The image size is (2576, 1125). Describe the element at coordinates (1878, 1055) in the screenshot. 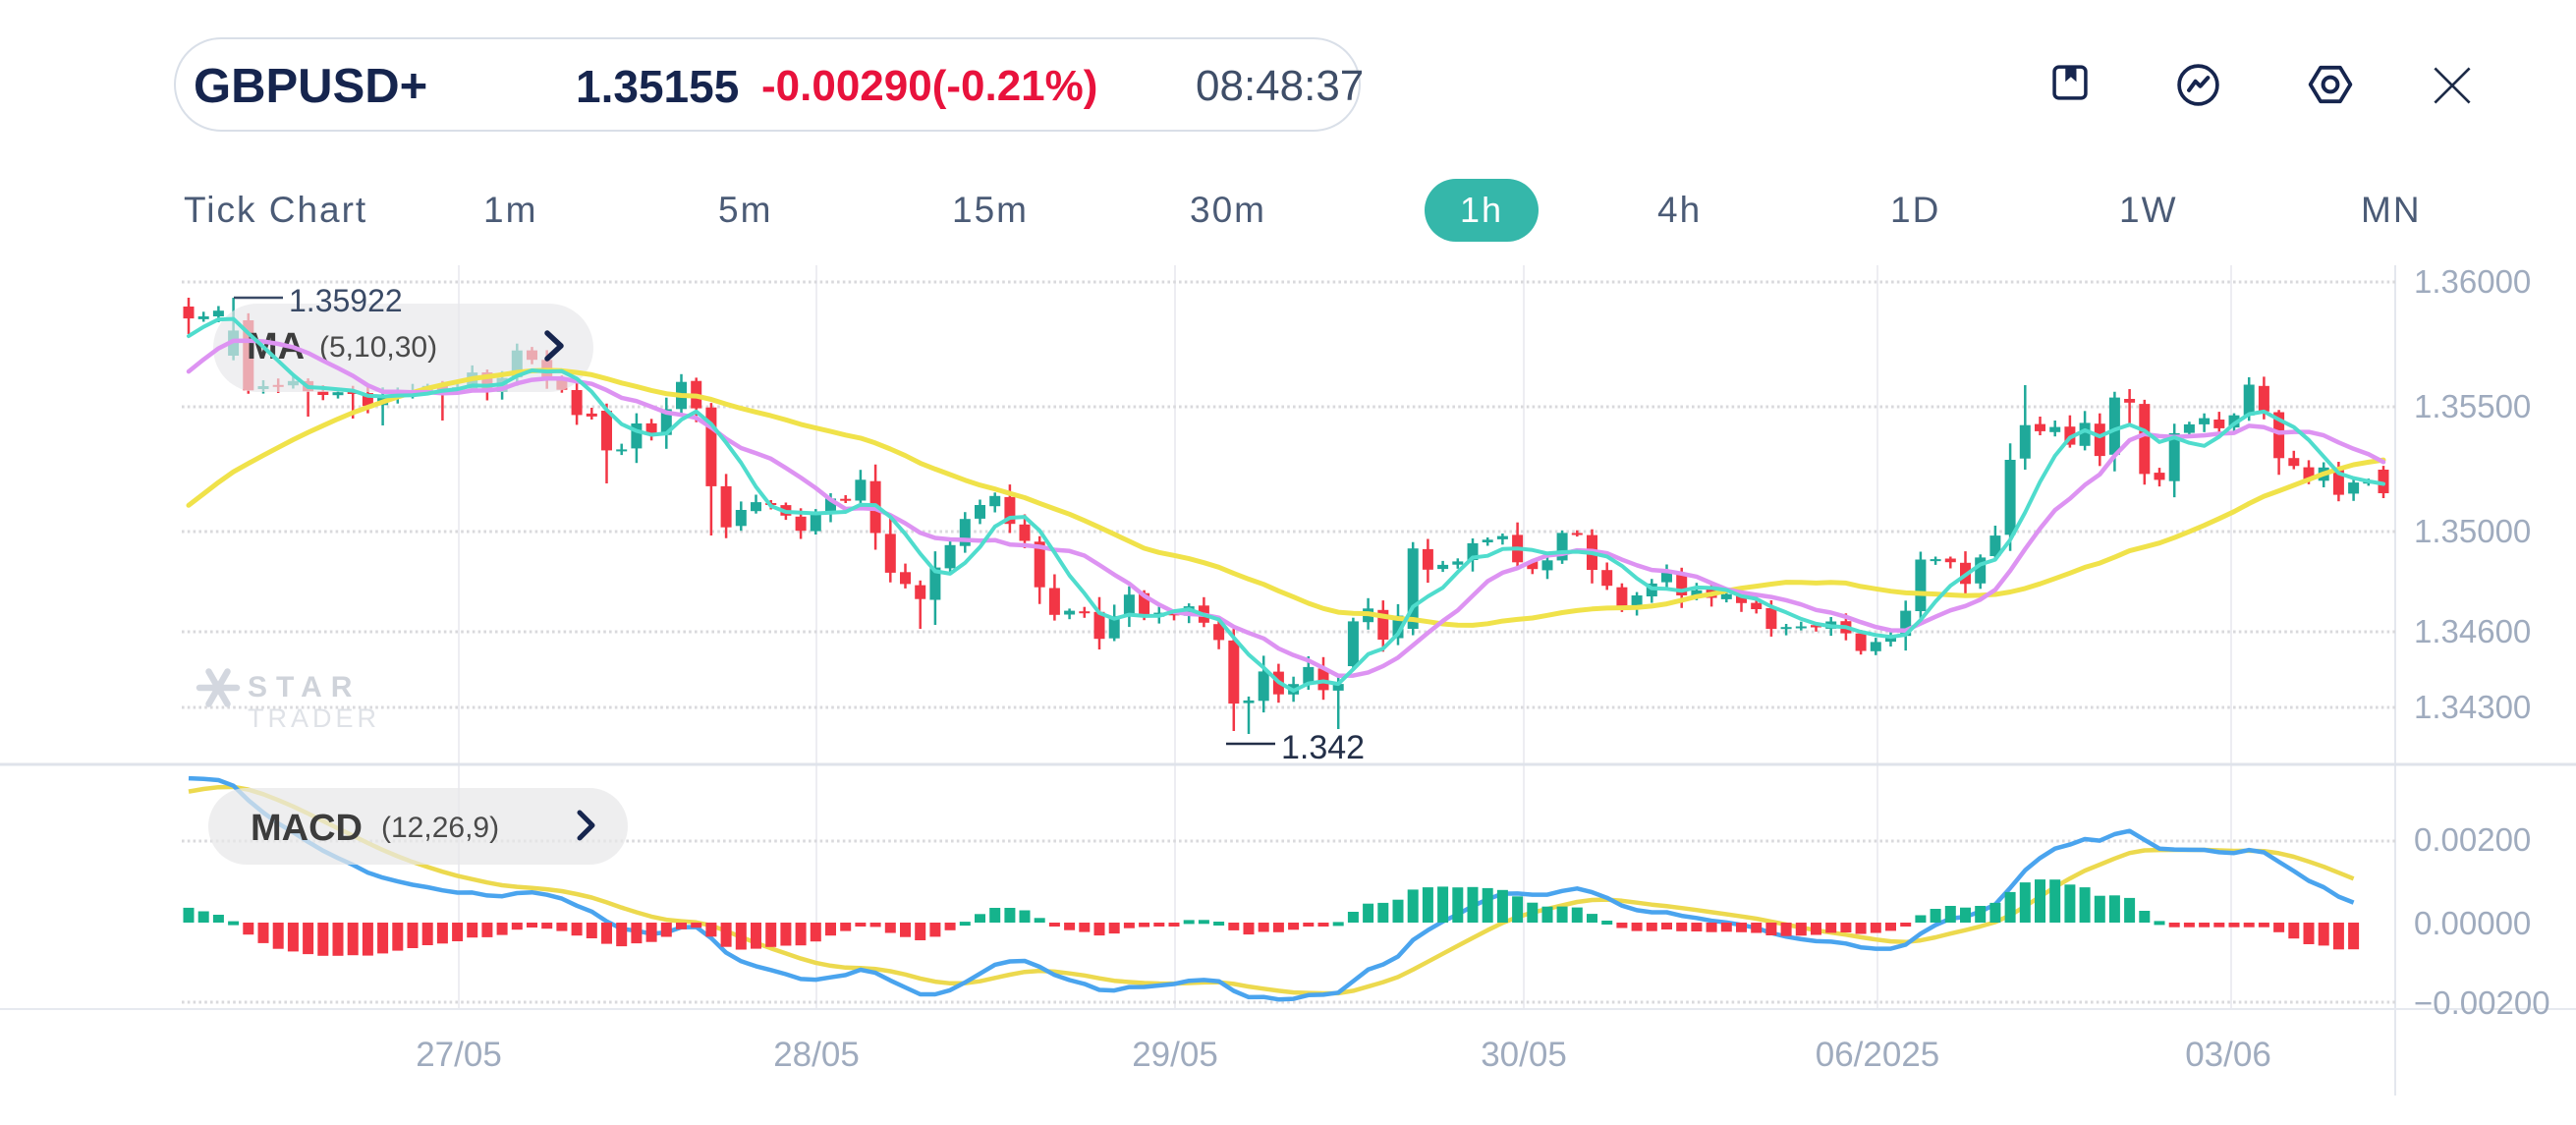

I see `svg-text: 06/2025` at that location.